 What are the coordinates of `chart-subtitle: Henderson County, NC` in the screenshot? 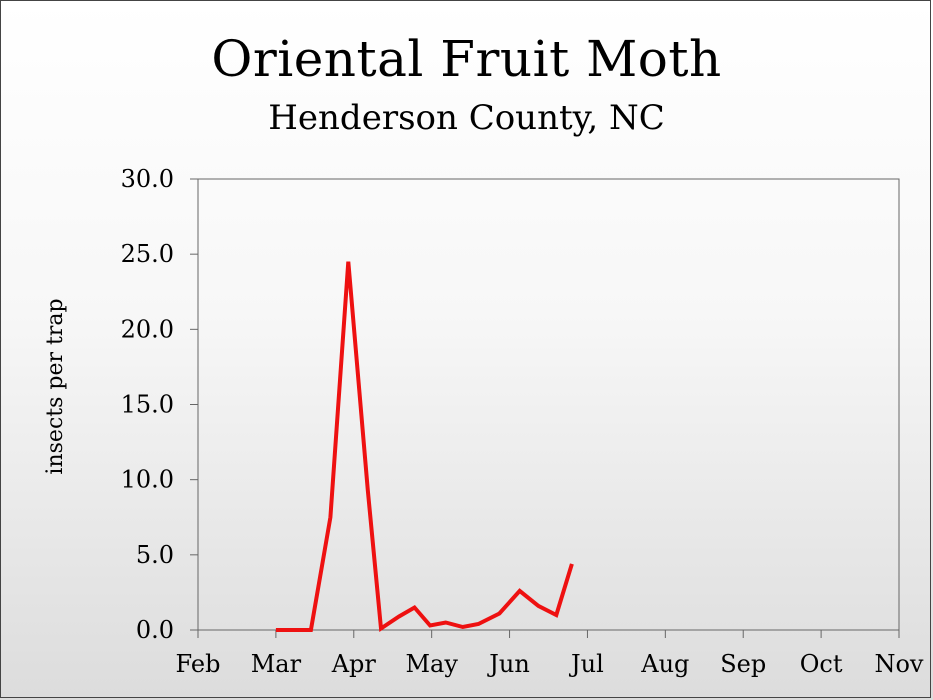 It's located at (466, 118).